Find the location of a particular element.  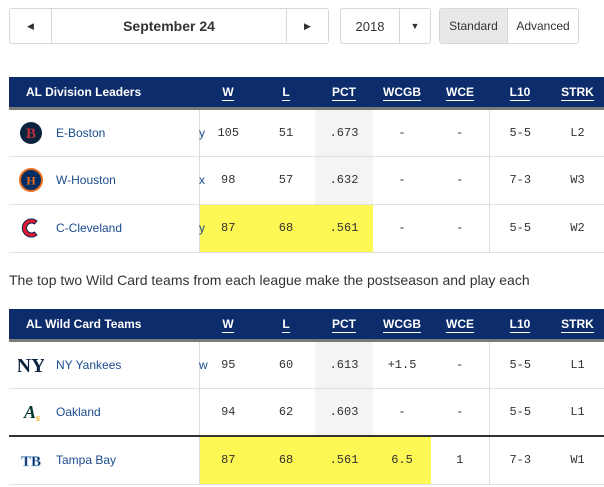

team-cell: TB Tampa Bay is located at coordinates (104, 460).